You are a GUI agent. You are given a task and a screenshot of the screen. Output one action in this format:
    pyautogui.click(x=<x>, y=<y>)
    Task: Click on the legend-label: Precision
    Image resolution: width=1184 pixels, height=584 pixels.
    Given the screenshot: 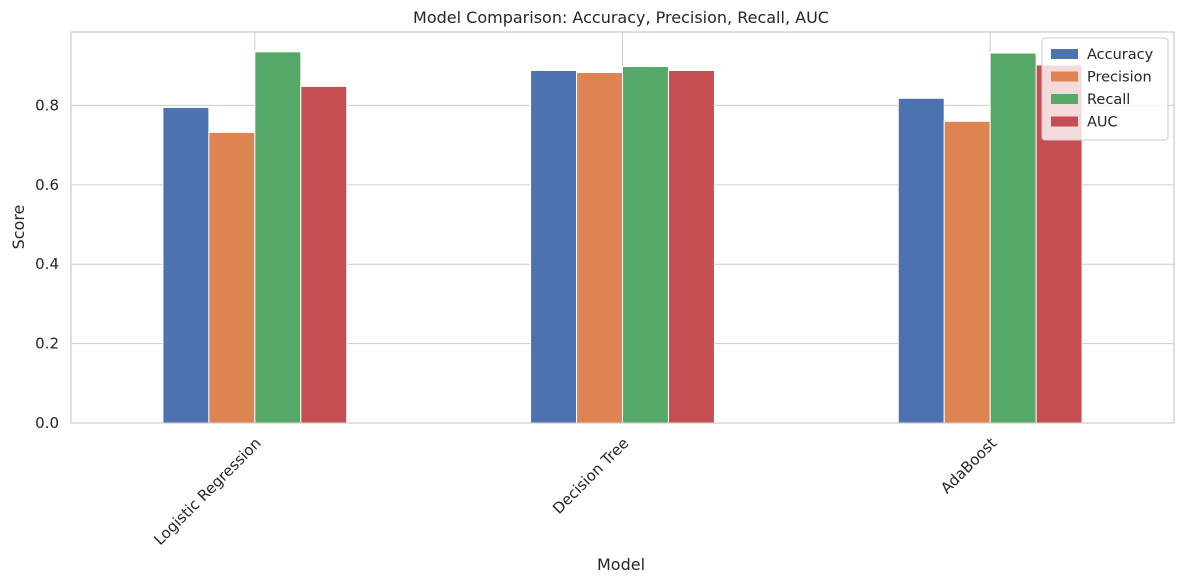 What is the action you would take?
    pyautogui.click(x=1119, y=78)
    